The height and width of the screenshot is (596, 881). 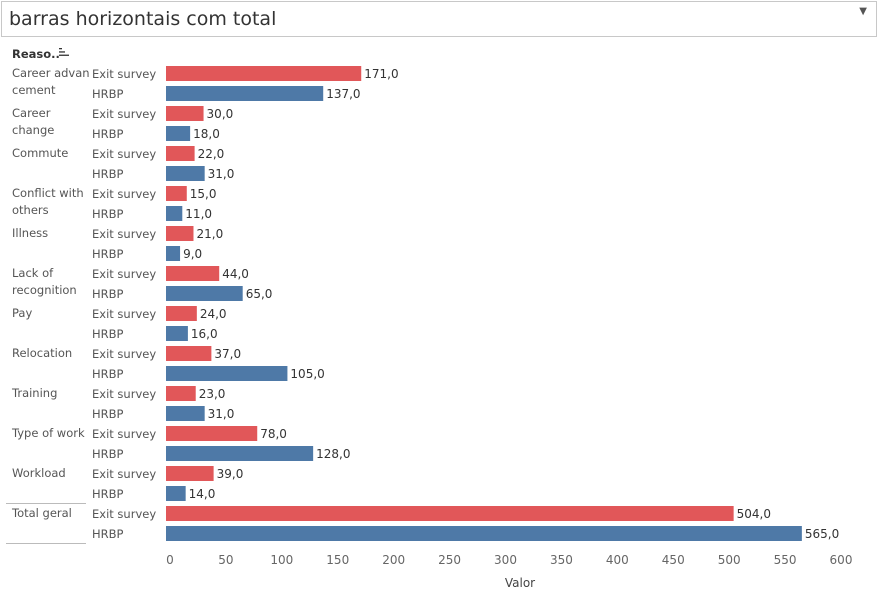 I want to click on data-label: 15,0, so click(x=203, y=194).